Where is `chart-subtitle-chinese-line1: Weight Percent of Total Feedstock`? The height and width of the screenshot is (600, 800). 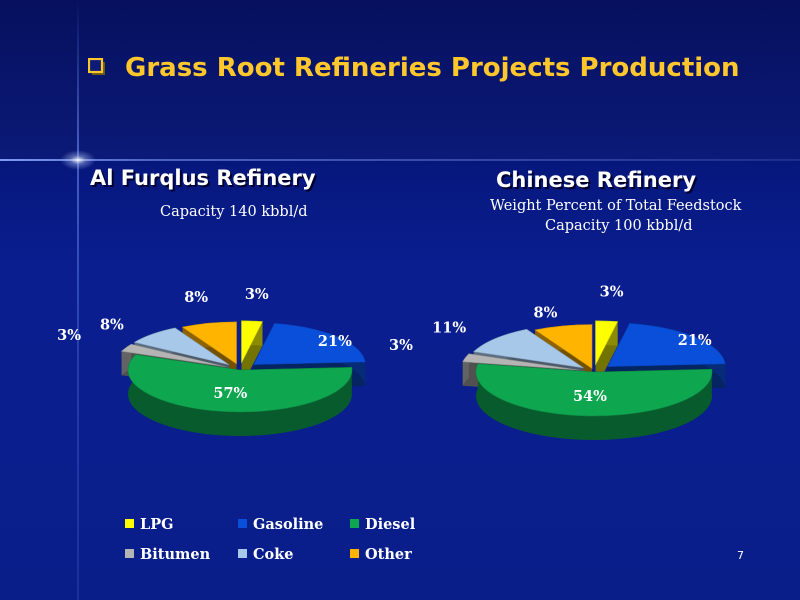 chart-subtitle-chinese-line1: Weight Percent of Total Feedstock is located at coordinates (616, 206).